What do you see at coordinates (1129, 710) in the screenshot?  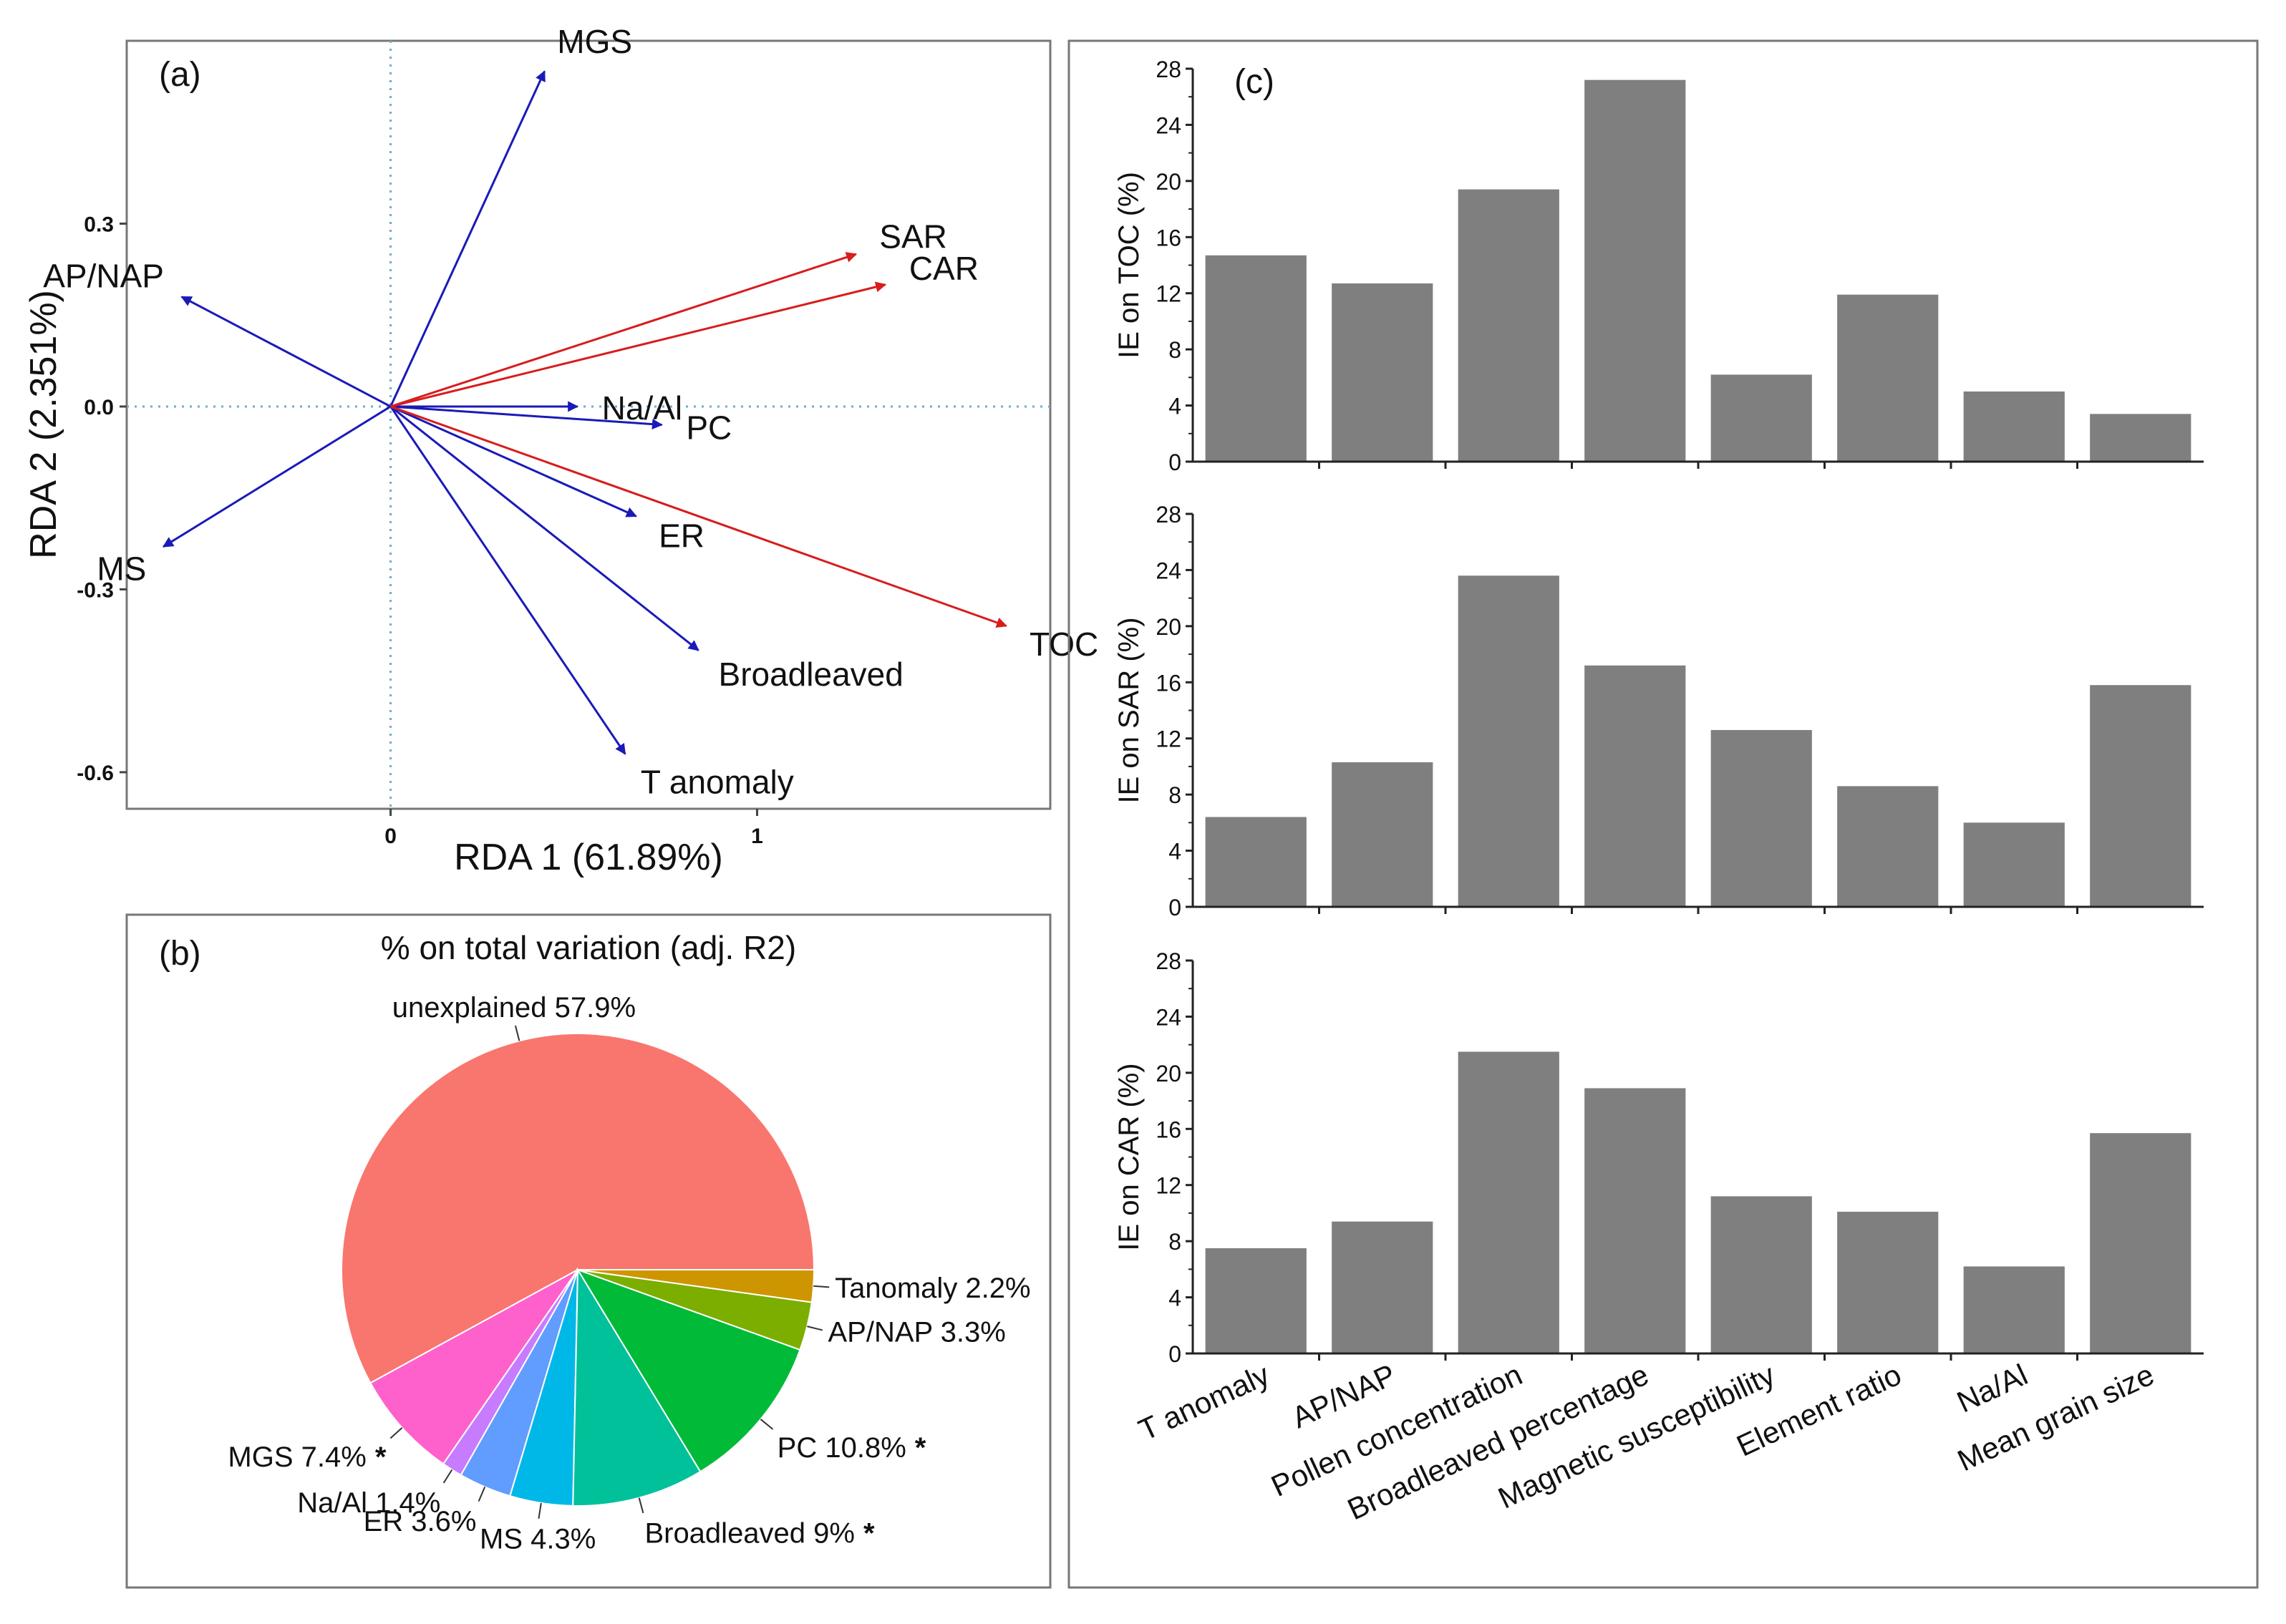 I see `y-axis-title-sar: IE on SAR (%)` at bounding box center [1129, 710].